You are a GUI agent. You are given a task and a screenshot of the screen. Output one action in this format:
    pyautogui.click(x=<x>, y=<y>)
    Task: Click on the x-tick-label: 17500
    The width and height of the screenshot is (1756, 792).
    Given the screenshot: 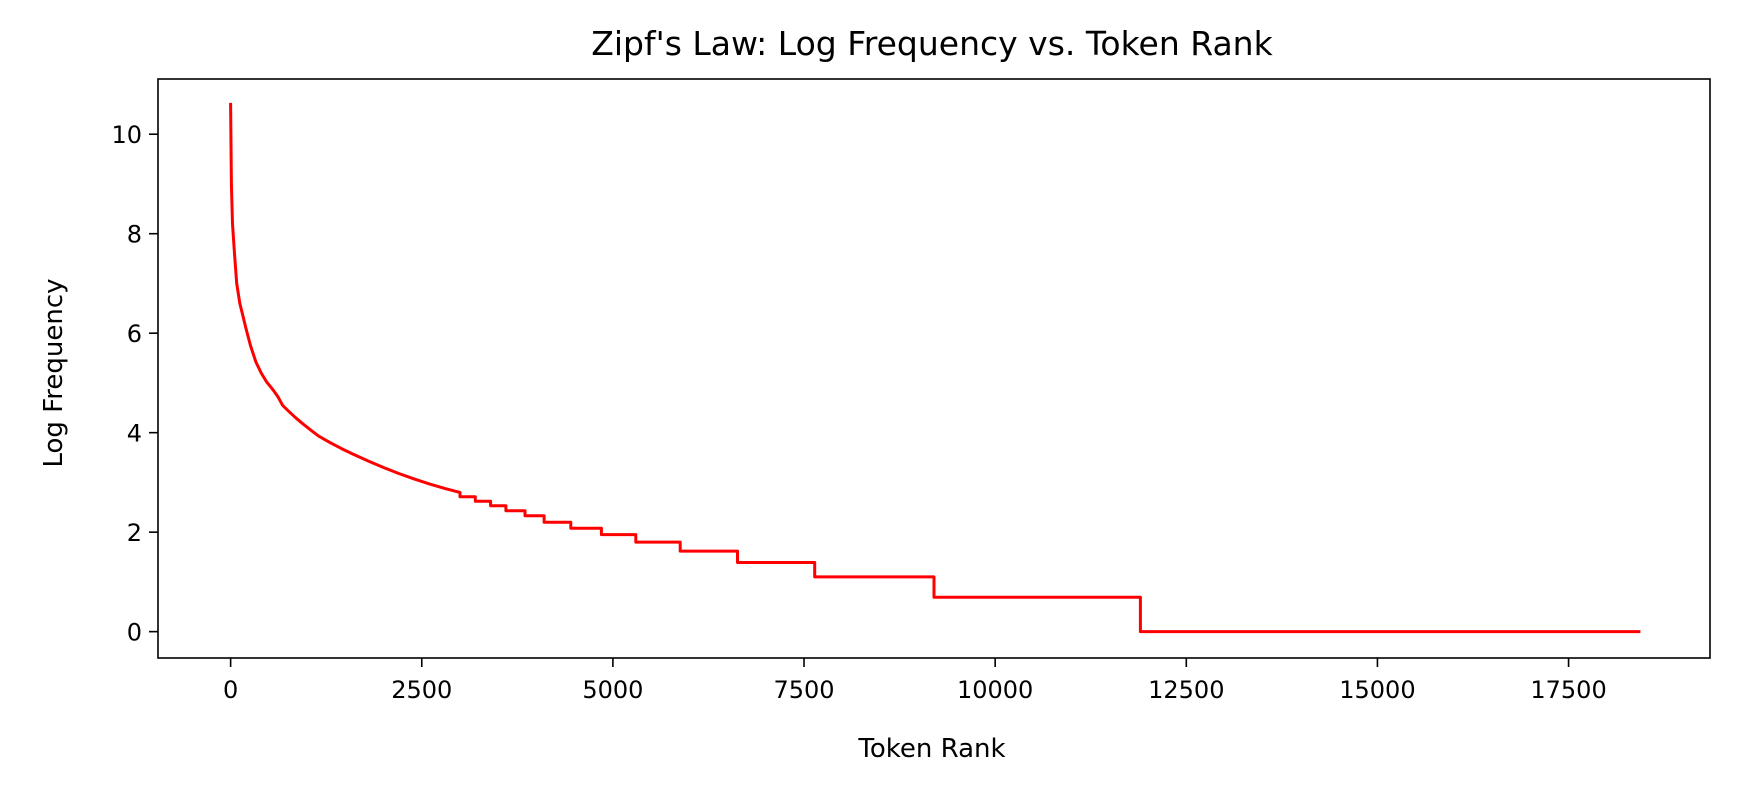 What is the action you would take?
    pyautogui.click(x=1568, y=690)
    